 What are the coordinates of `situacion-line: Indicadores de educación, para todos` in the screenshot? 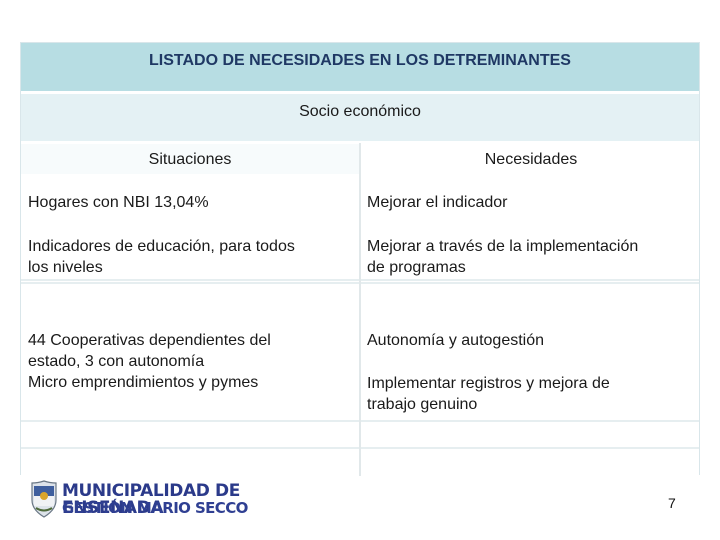 It's located at (161, 246).